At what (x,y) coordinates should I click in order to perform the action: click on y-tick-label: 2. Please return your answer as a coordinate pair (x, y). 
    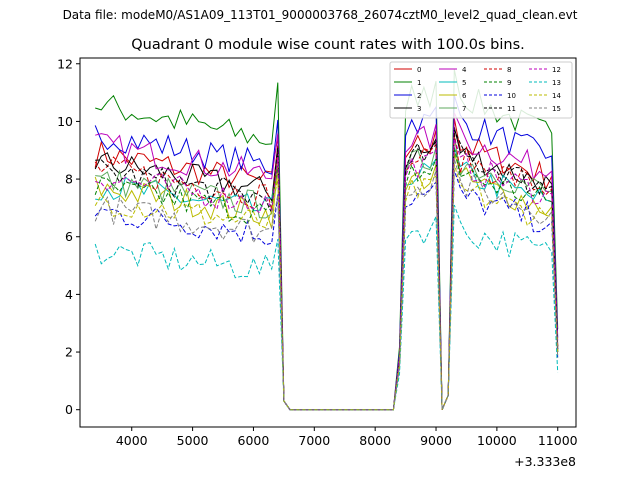
    Looking at the image, I should click on (69, 352).